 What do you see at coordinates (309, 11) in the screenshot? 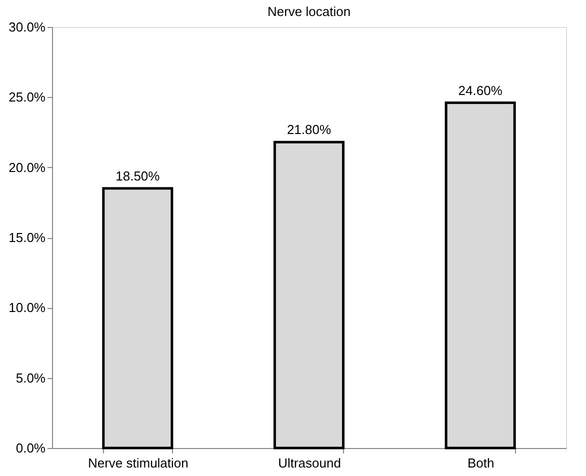
I see `chart-title: Nerve location` at bounding box center [309, 11].